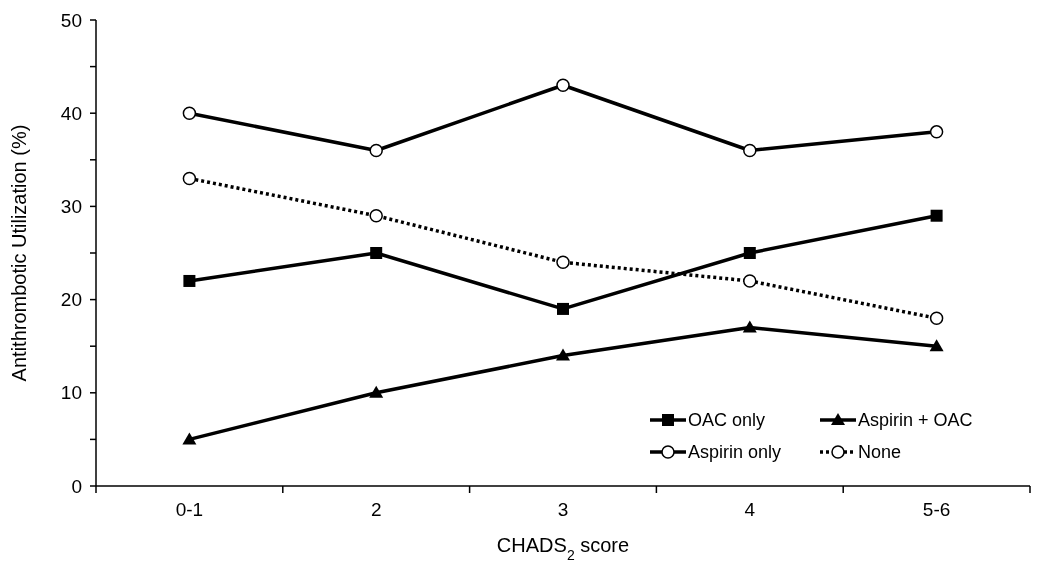  I want to click on y-tick-label: 0, so click(76, 486).